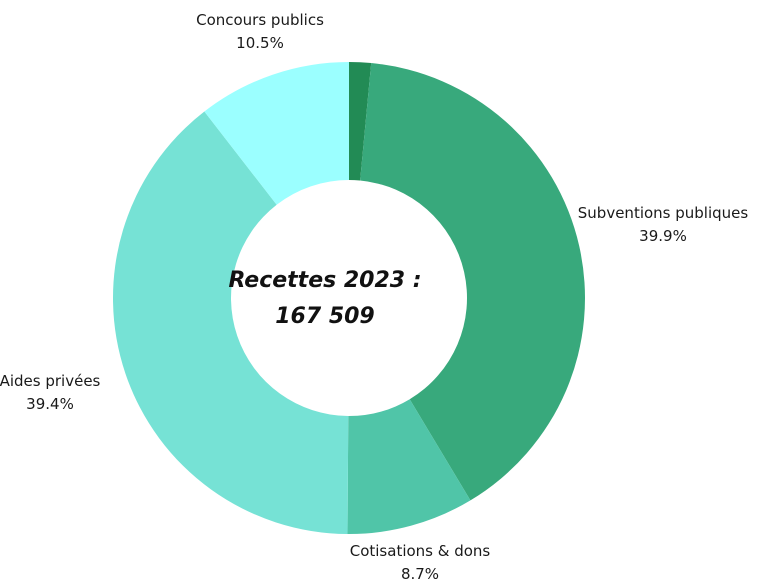 The image size is (784, 583). I want to click on slice-label-percent: 8.7%, so click(420, 574).